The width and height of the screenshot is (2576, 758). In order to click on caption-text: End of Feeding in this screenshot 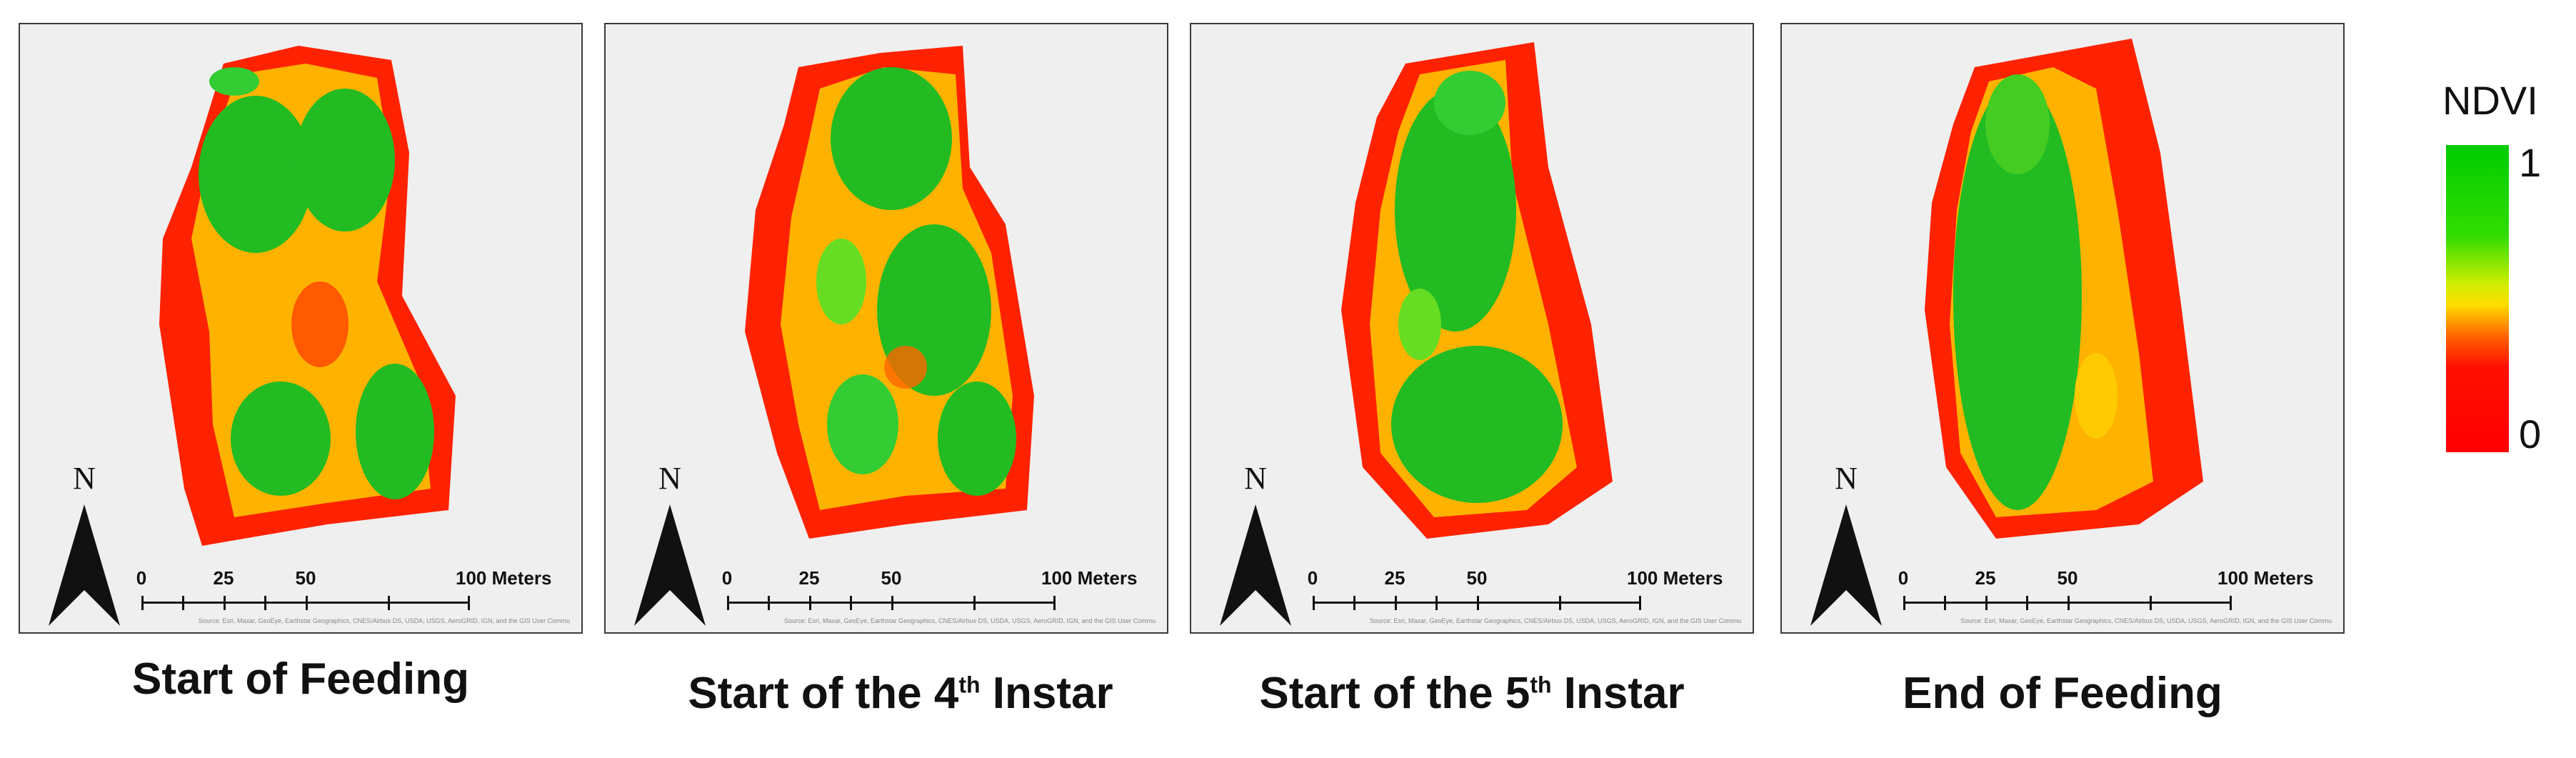, I will do `click(2062, 693)`.